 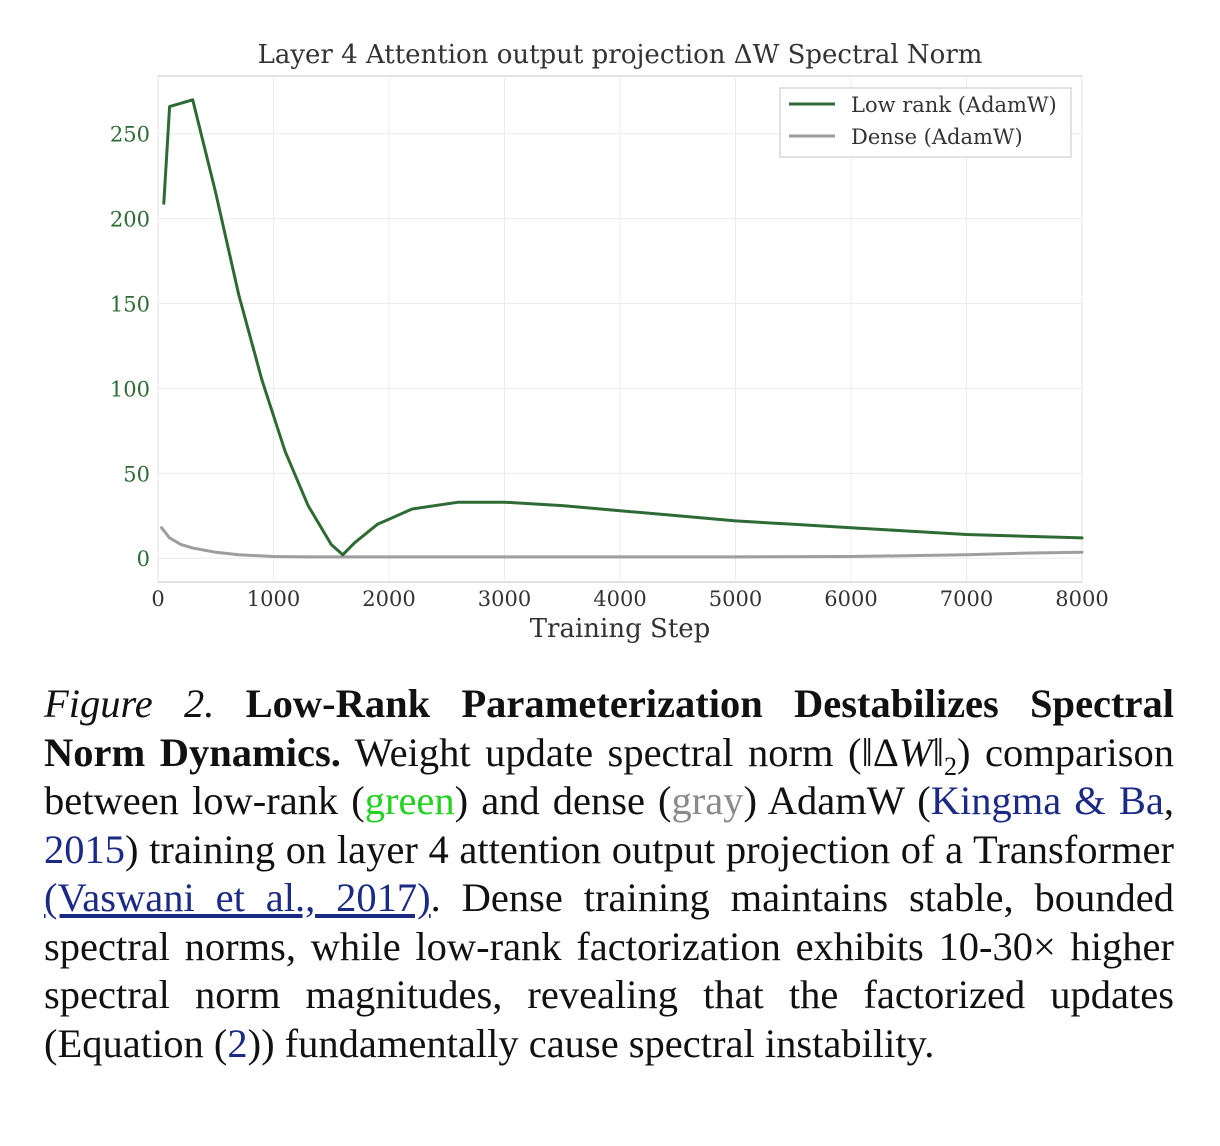 I want to click on equation-ref-link: 2, so click(x=237, y=1043).